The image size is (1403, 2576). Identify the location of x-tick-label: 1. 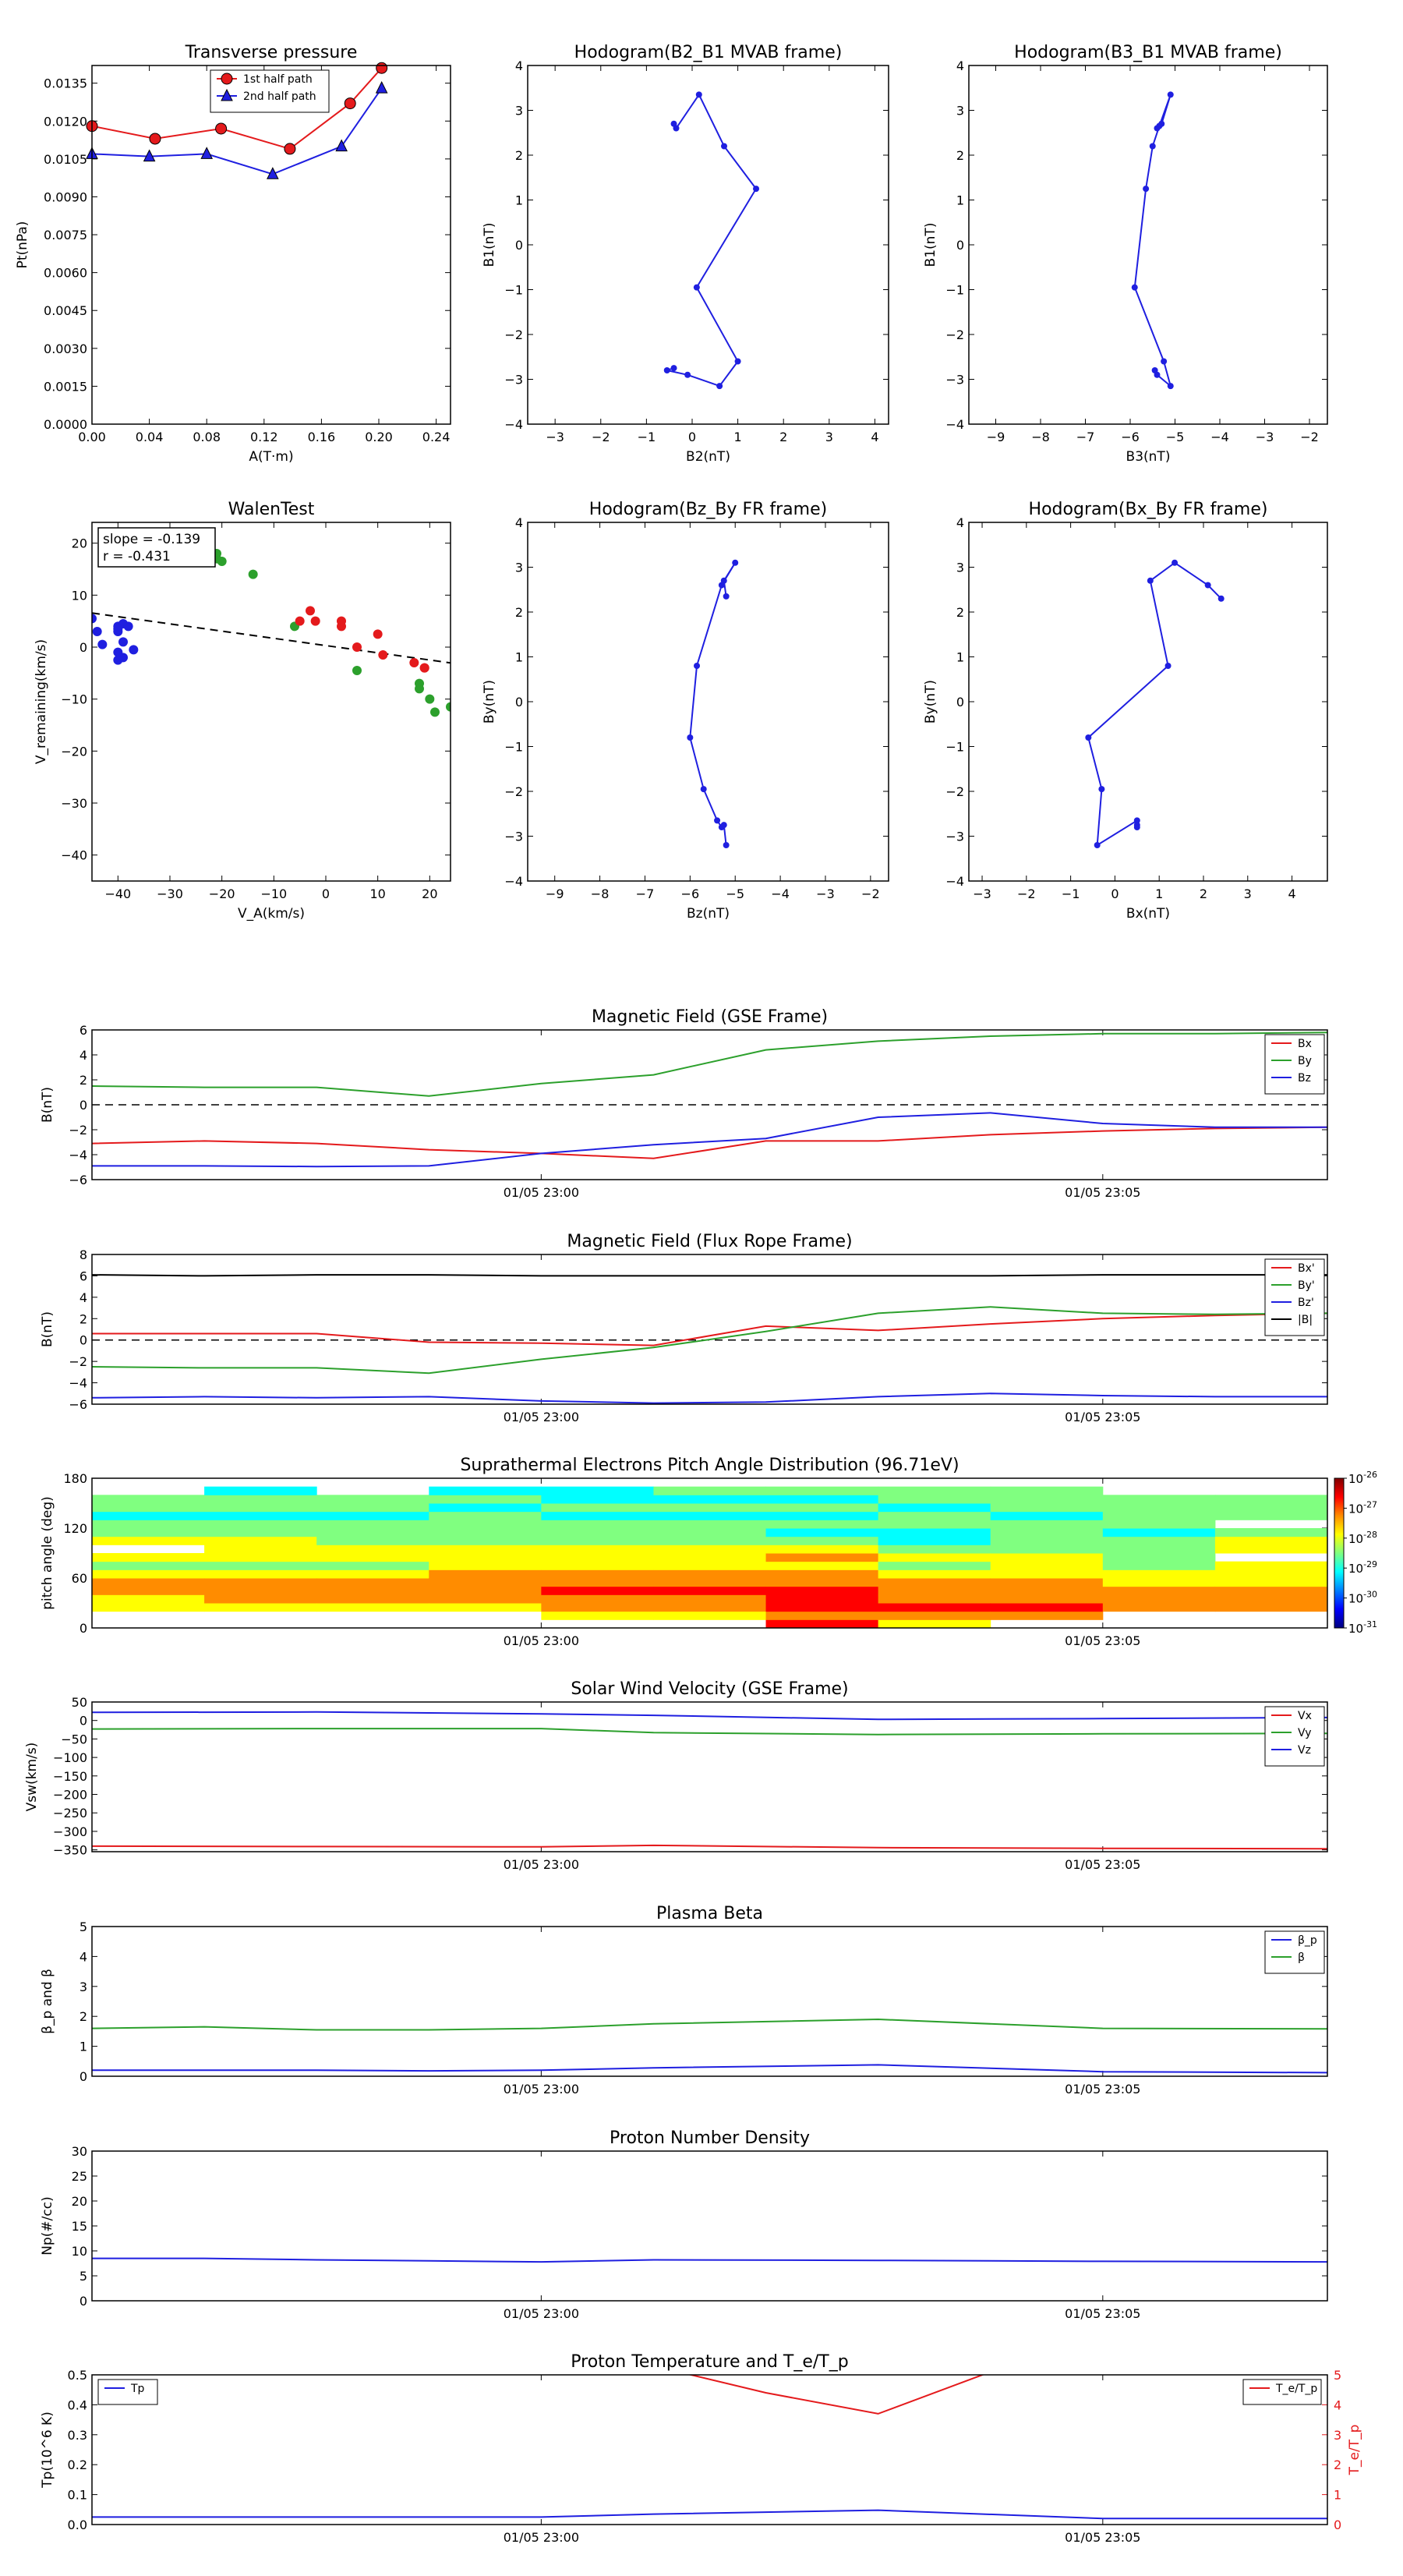
(1159, 893).